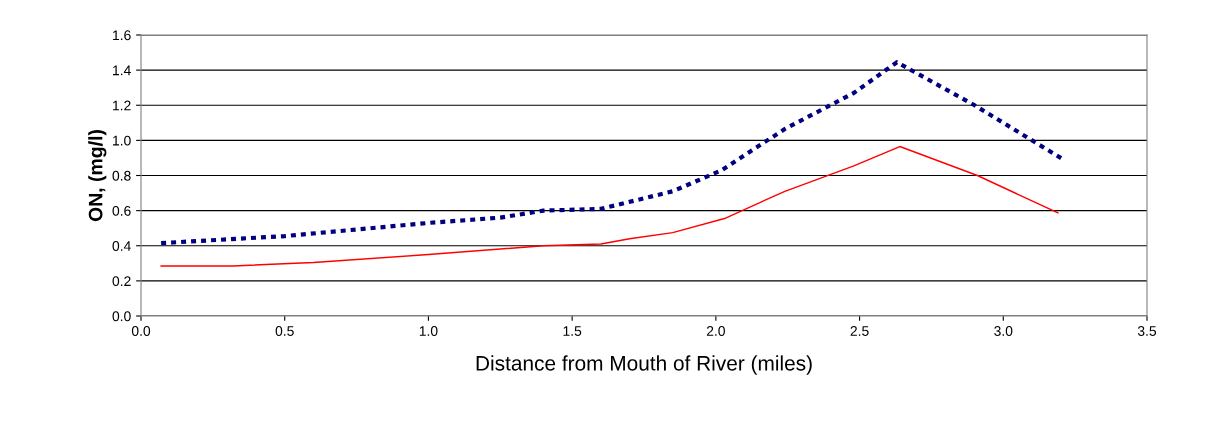 The width and height of the screenshot is (1212, 430). Describe the element at coordinates (141, 331) in the screenshot. I see `x-tick-label: 0.0` at that location.